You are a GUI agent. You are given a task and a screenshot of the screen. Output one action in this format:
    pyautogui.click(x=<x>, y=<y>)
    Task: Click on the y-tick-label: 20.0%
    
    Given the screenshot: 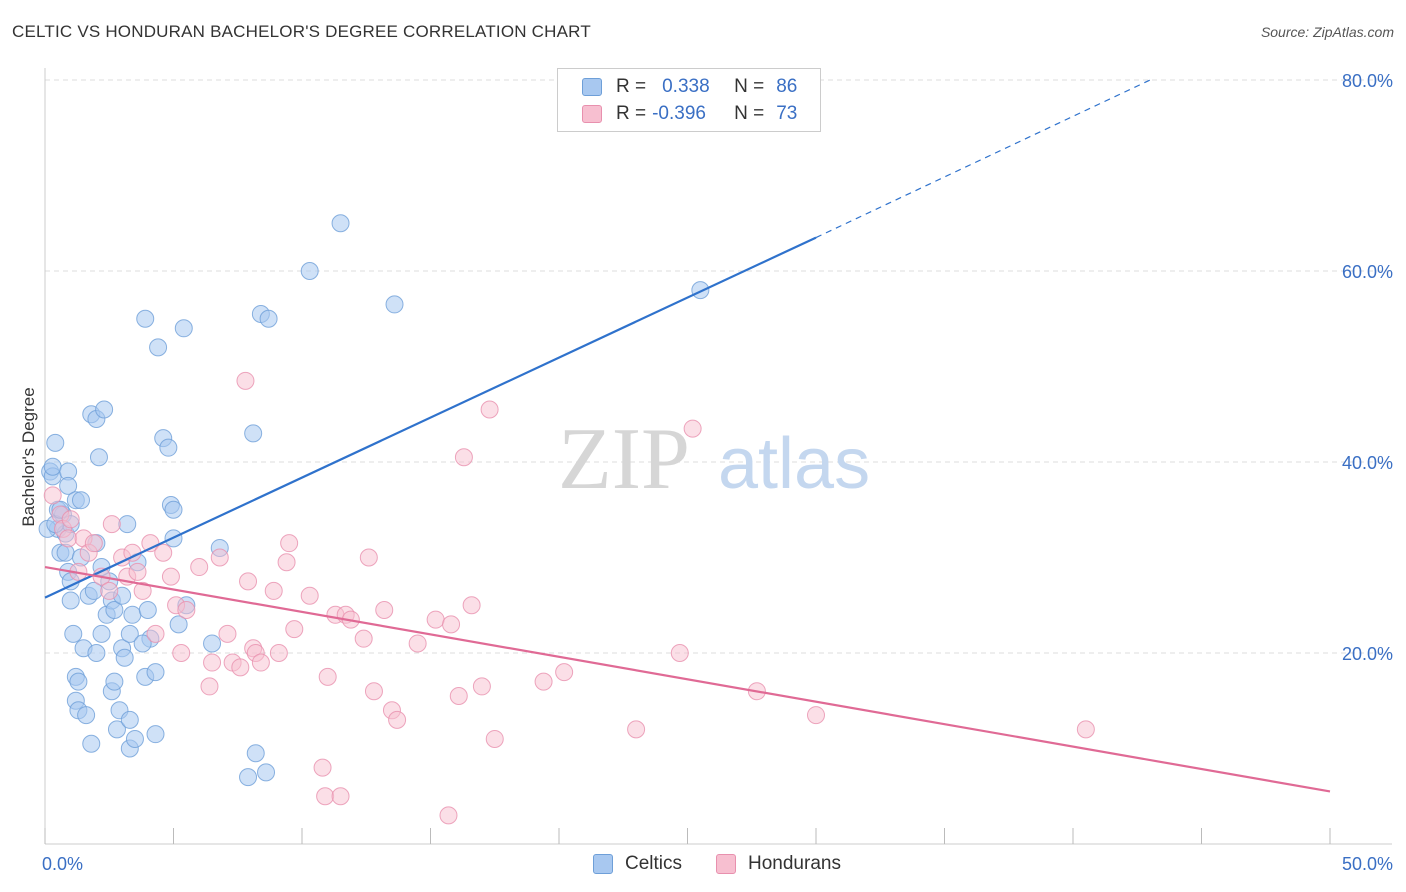 What is the action you would take?
    pyautogui.click(x=1367, y=654)
    